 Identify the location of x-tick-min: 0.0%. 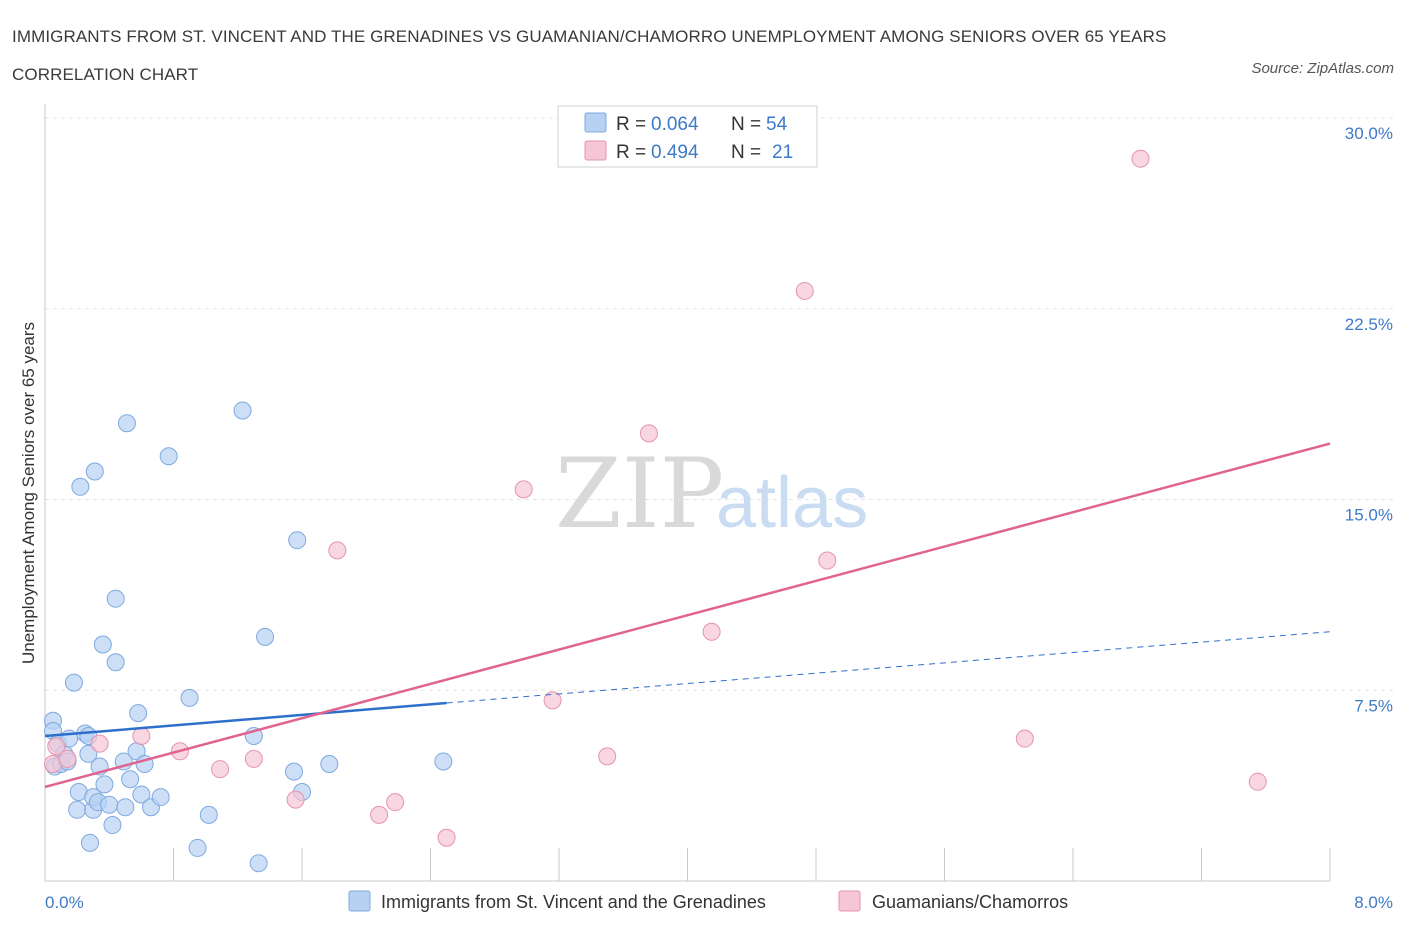
(64, 902).